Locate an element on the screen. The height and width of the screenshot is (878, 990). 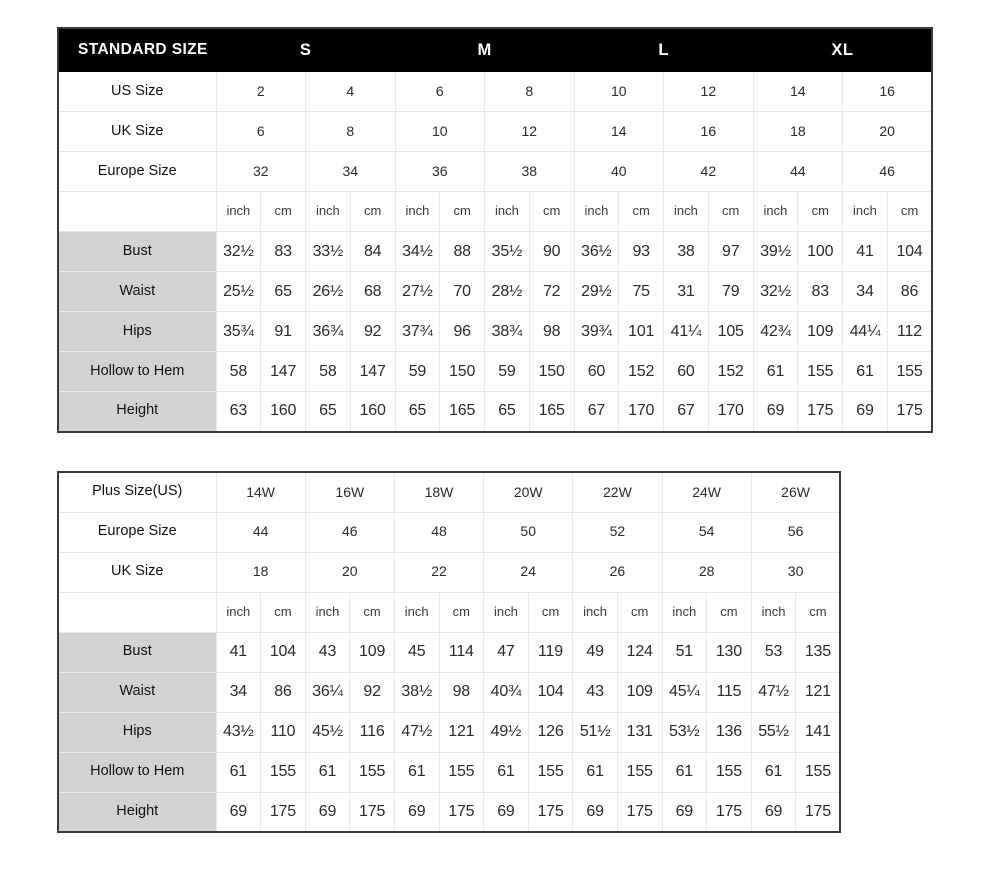
measurement-value: 39¾ is located at coordinates (596, 331).